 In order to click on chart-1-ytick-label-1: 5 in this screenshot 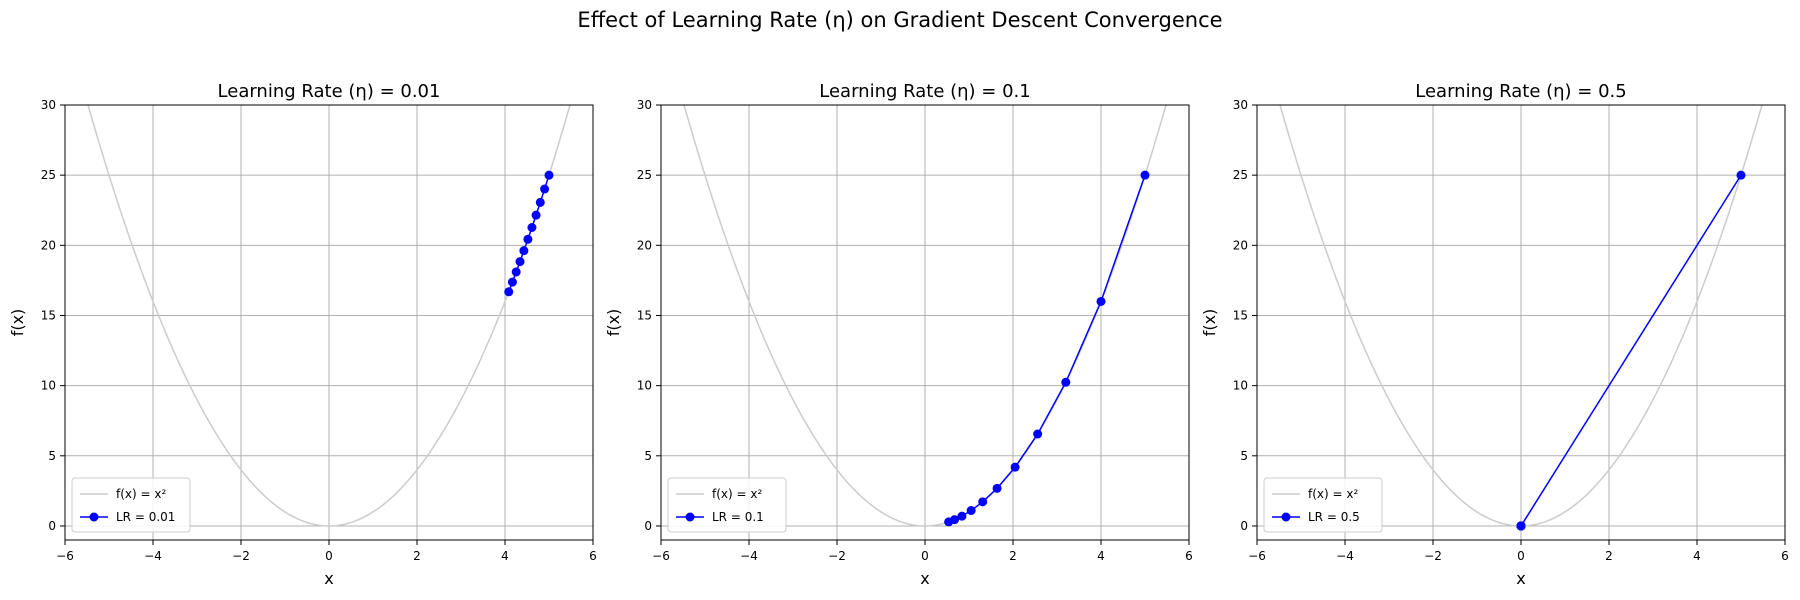, I will do `click(52, 456)`.